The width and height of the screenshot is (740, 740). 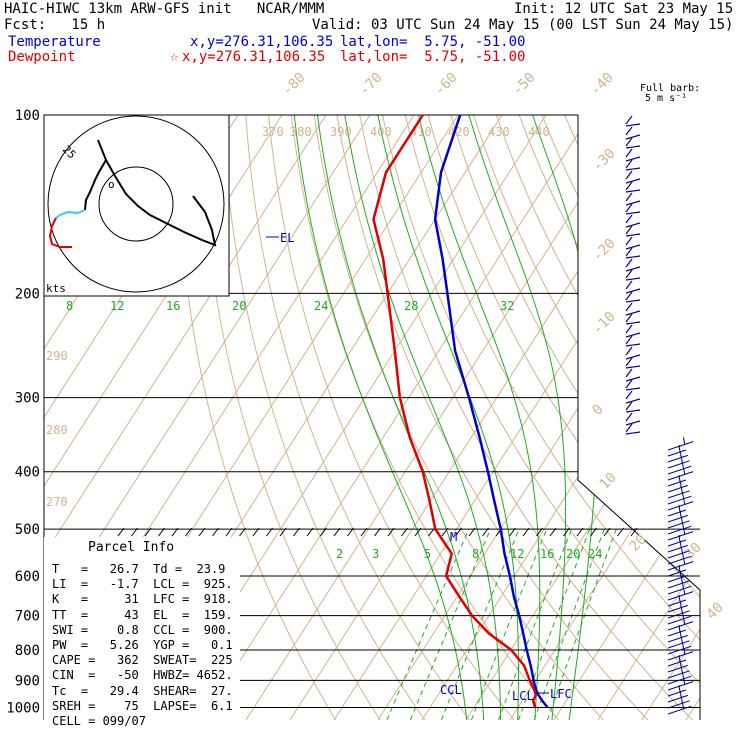 What do you see at coordinates (174, 57) in the screenshot?
I see `legend-dewpoint-star-icon: ☆` at bounding box center [174, 57].